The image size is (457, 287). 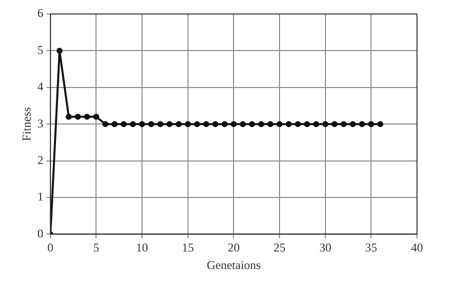 I want to click on x-tick-label: 30, so click(x=325, y=247).